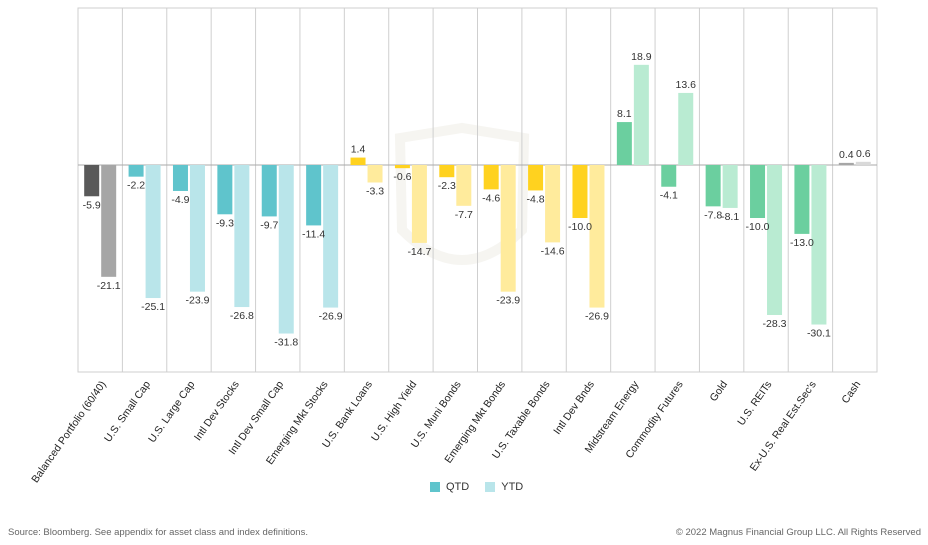 The image size is (928, 545). I want to click on legend-label-ytd: YTD, so click(512, 487).